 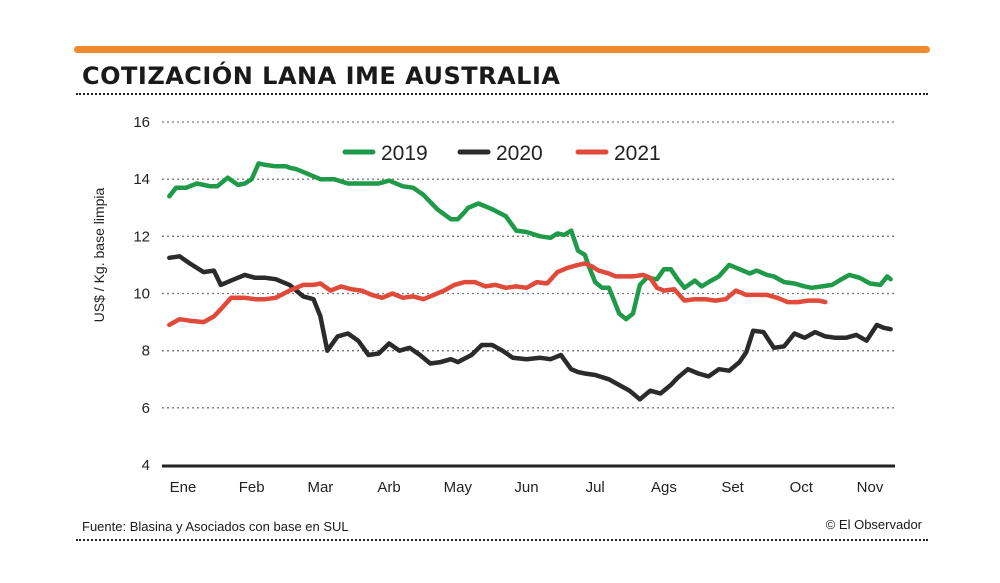 I want to click on legend: 2019 2020 2021, so click(x=501, y=153).